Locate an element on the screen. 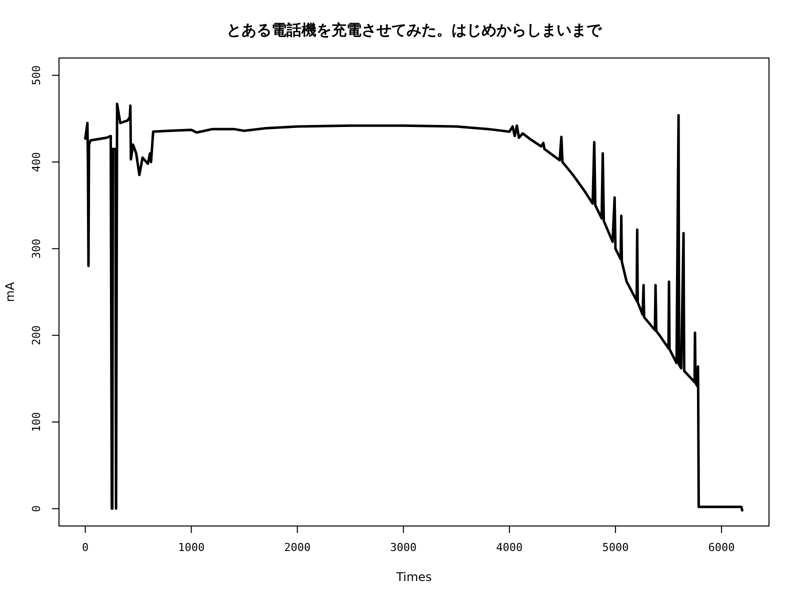 The width and height of the screenshot is (800, 600). x-axis-title: Times is located at coordinates (413, 577).